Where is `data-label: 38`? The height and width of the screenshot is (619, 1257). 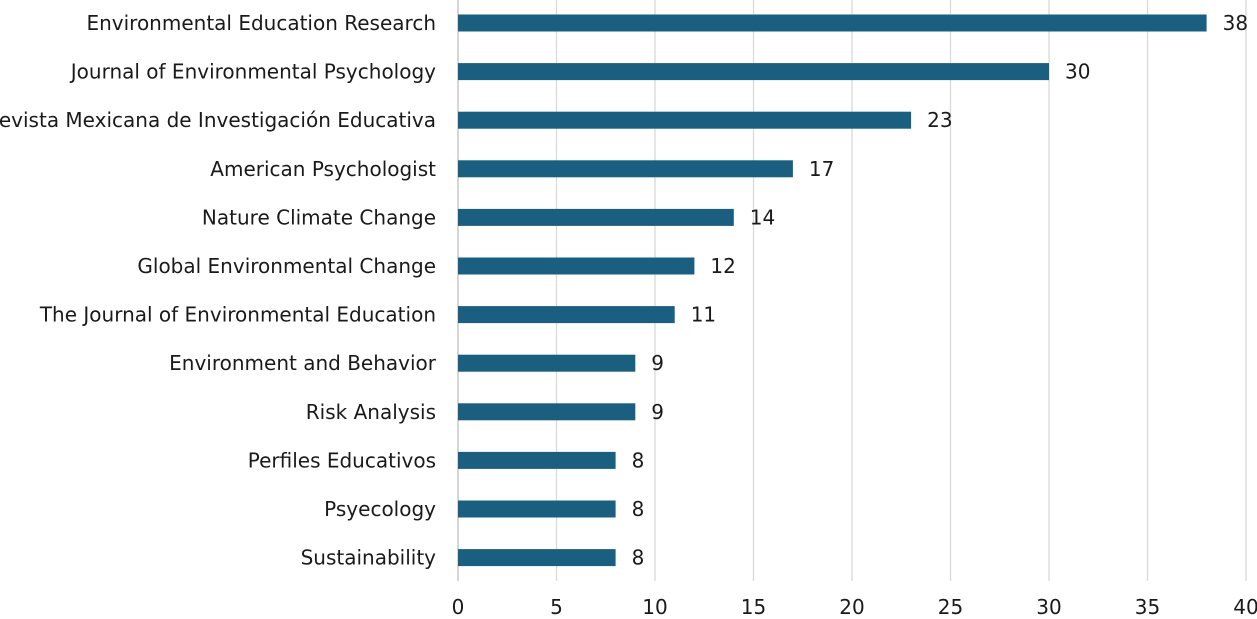
data-label: 38 is located at coordinates (1235, 23).